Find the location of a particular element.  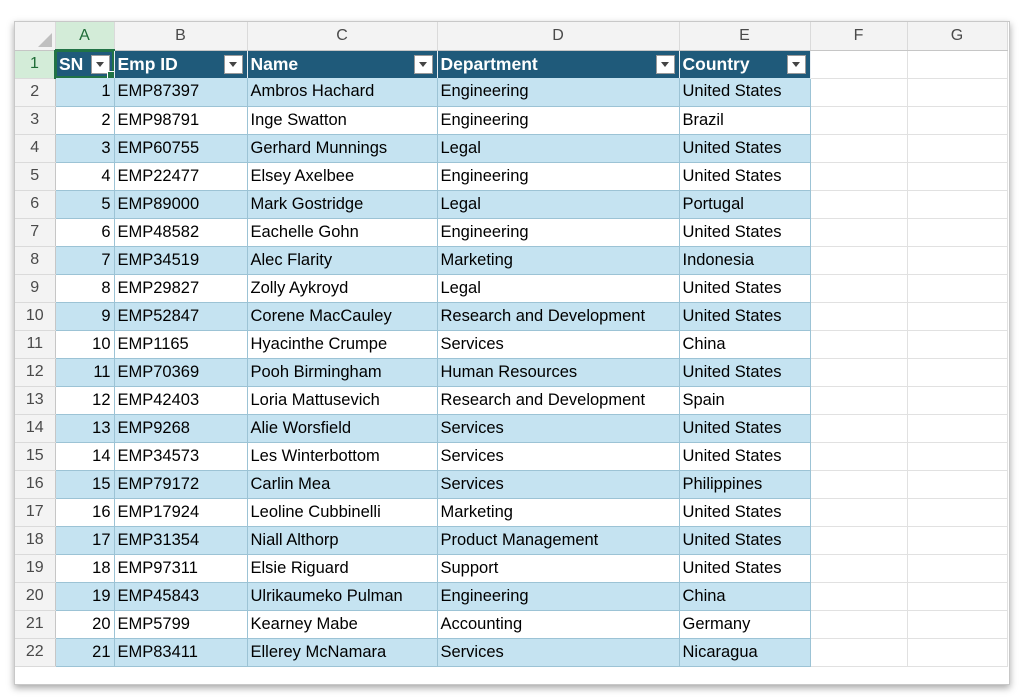

row-header: 18 is located at coordinates (35, 540).